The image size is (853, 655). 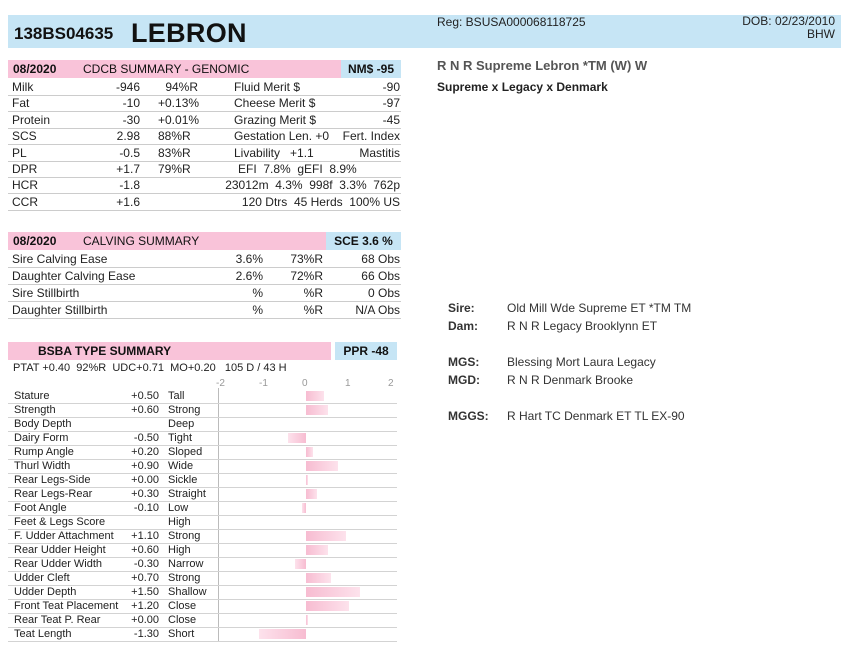 What do you see at coordinates (128, 201) in the screenshot?
I see `cdcb-value: +1.6` at bounding box center [128, 201].